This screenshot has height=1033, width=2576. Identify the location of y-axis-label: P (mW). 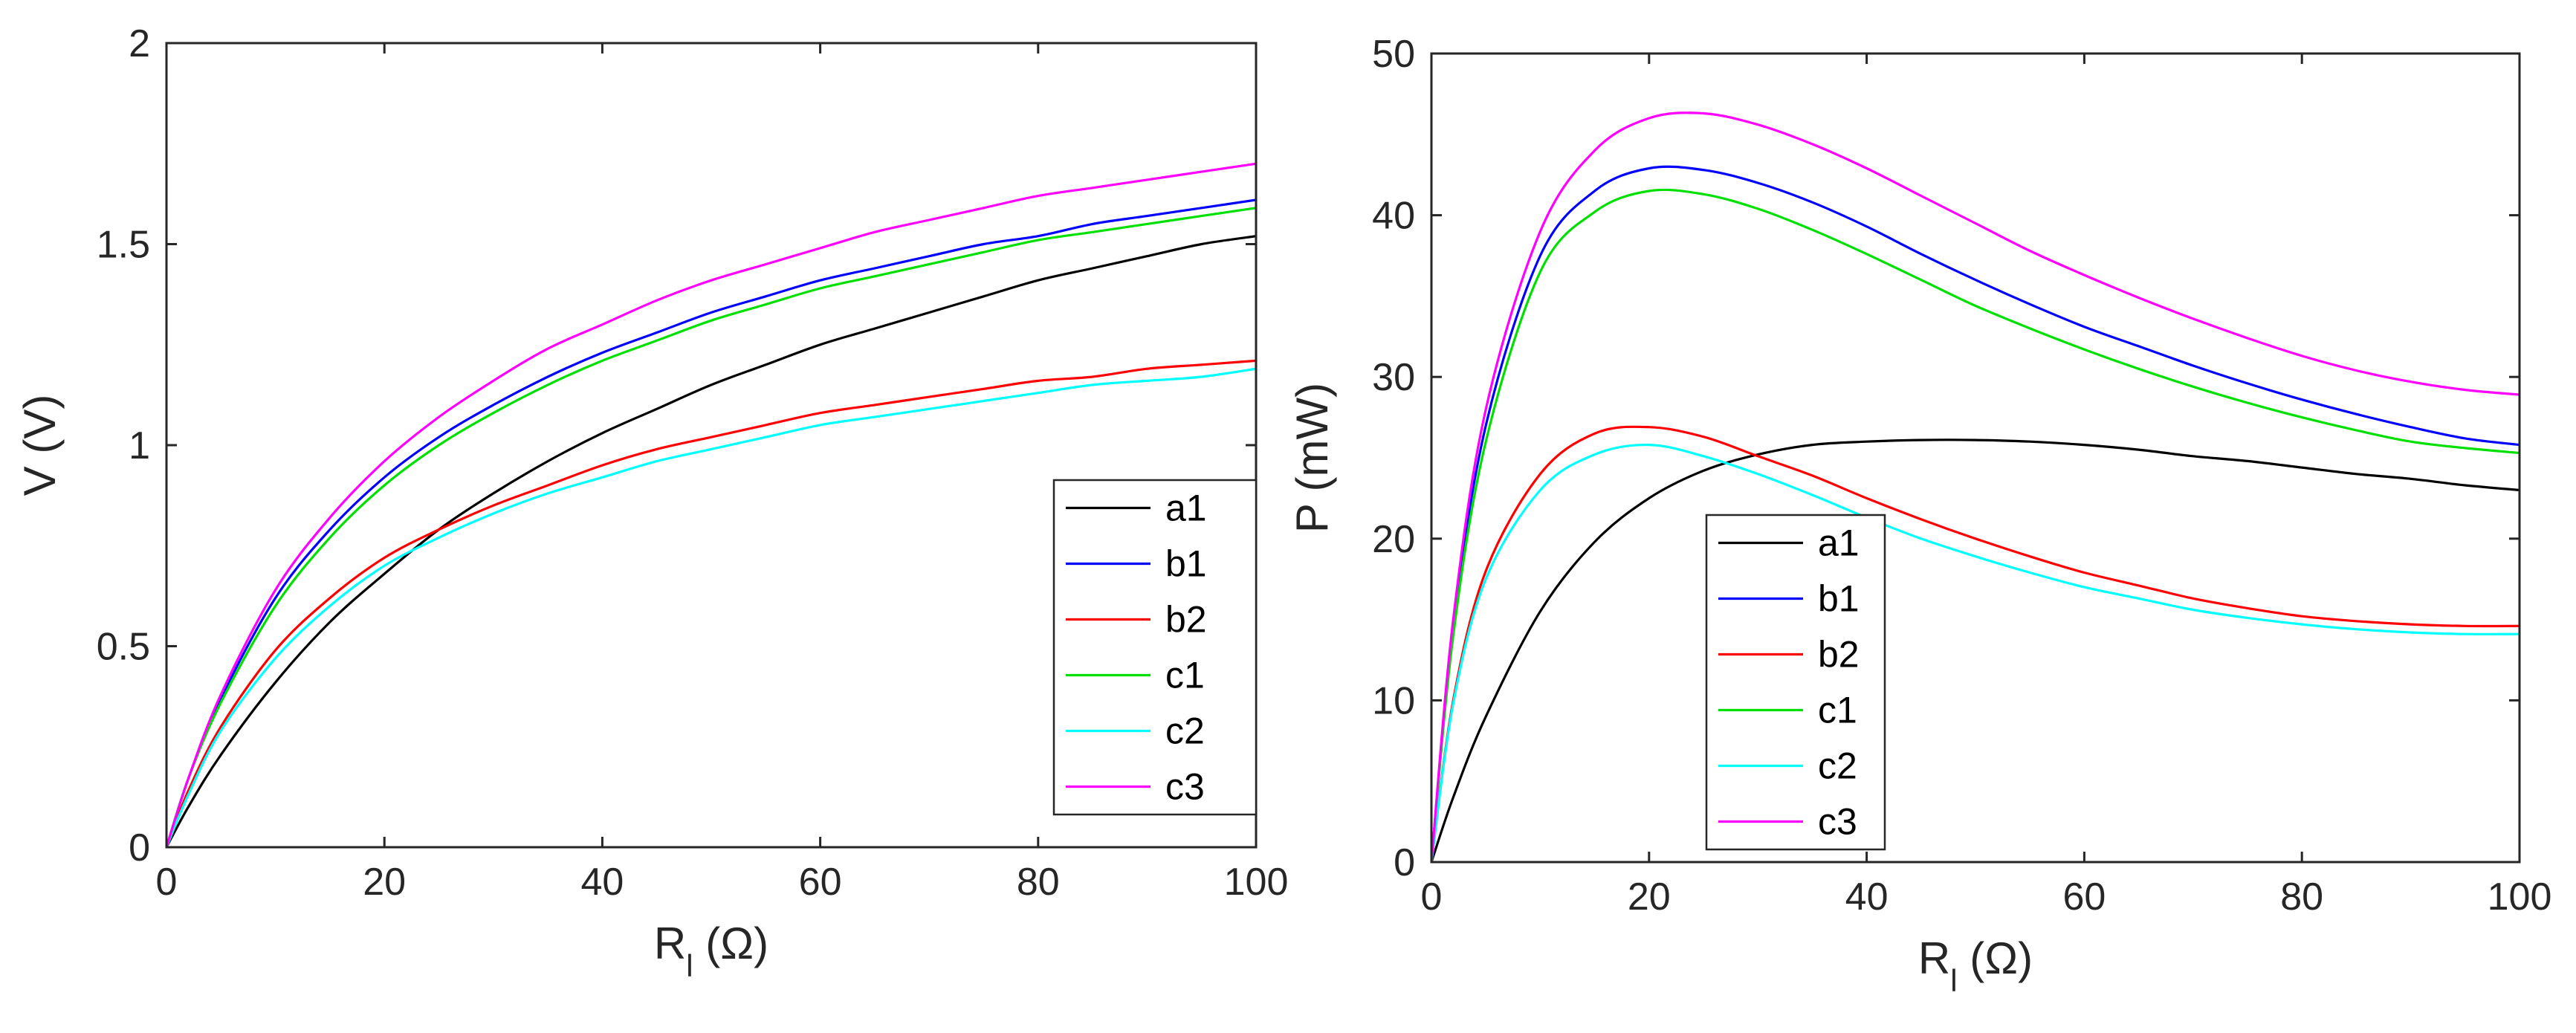
(1312, 458).